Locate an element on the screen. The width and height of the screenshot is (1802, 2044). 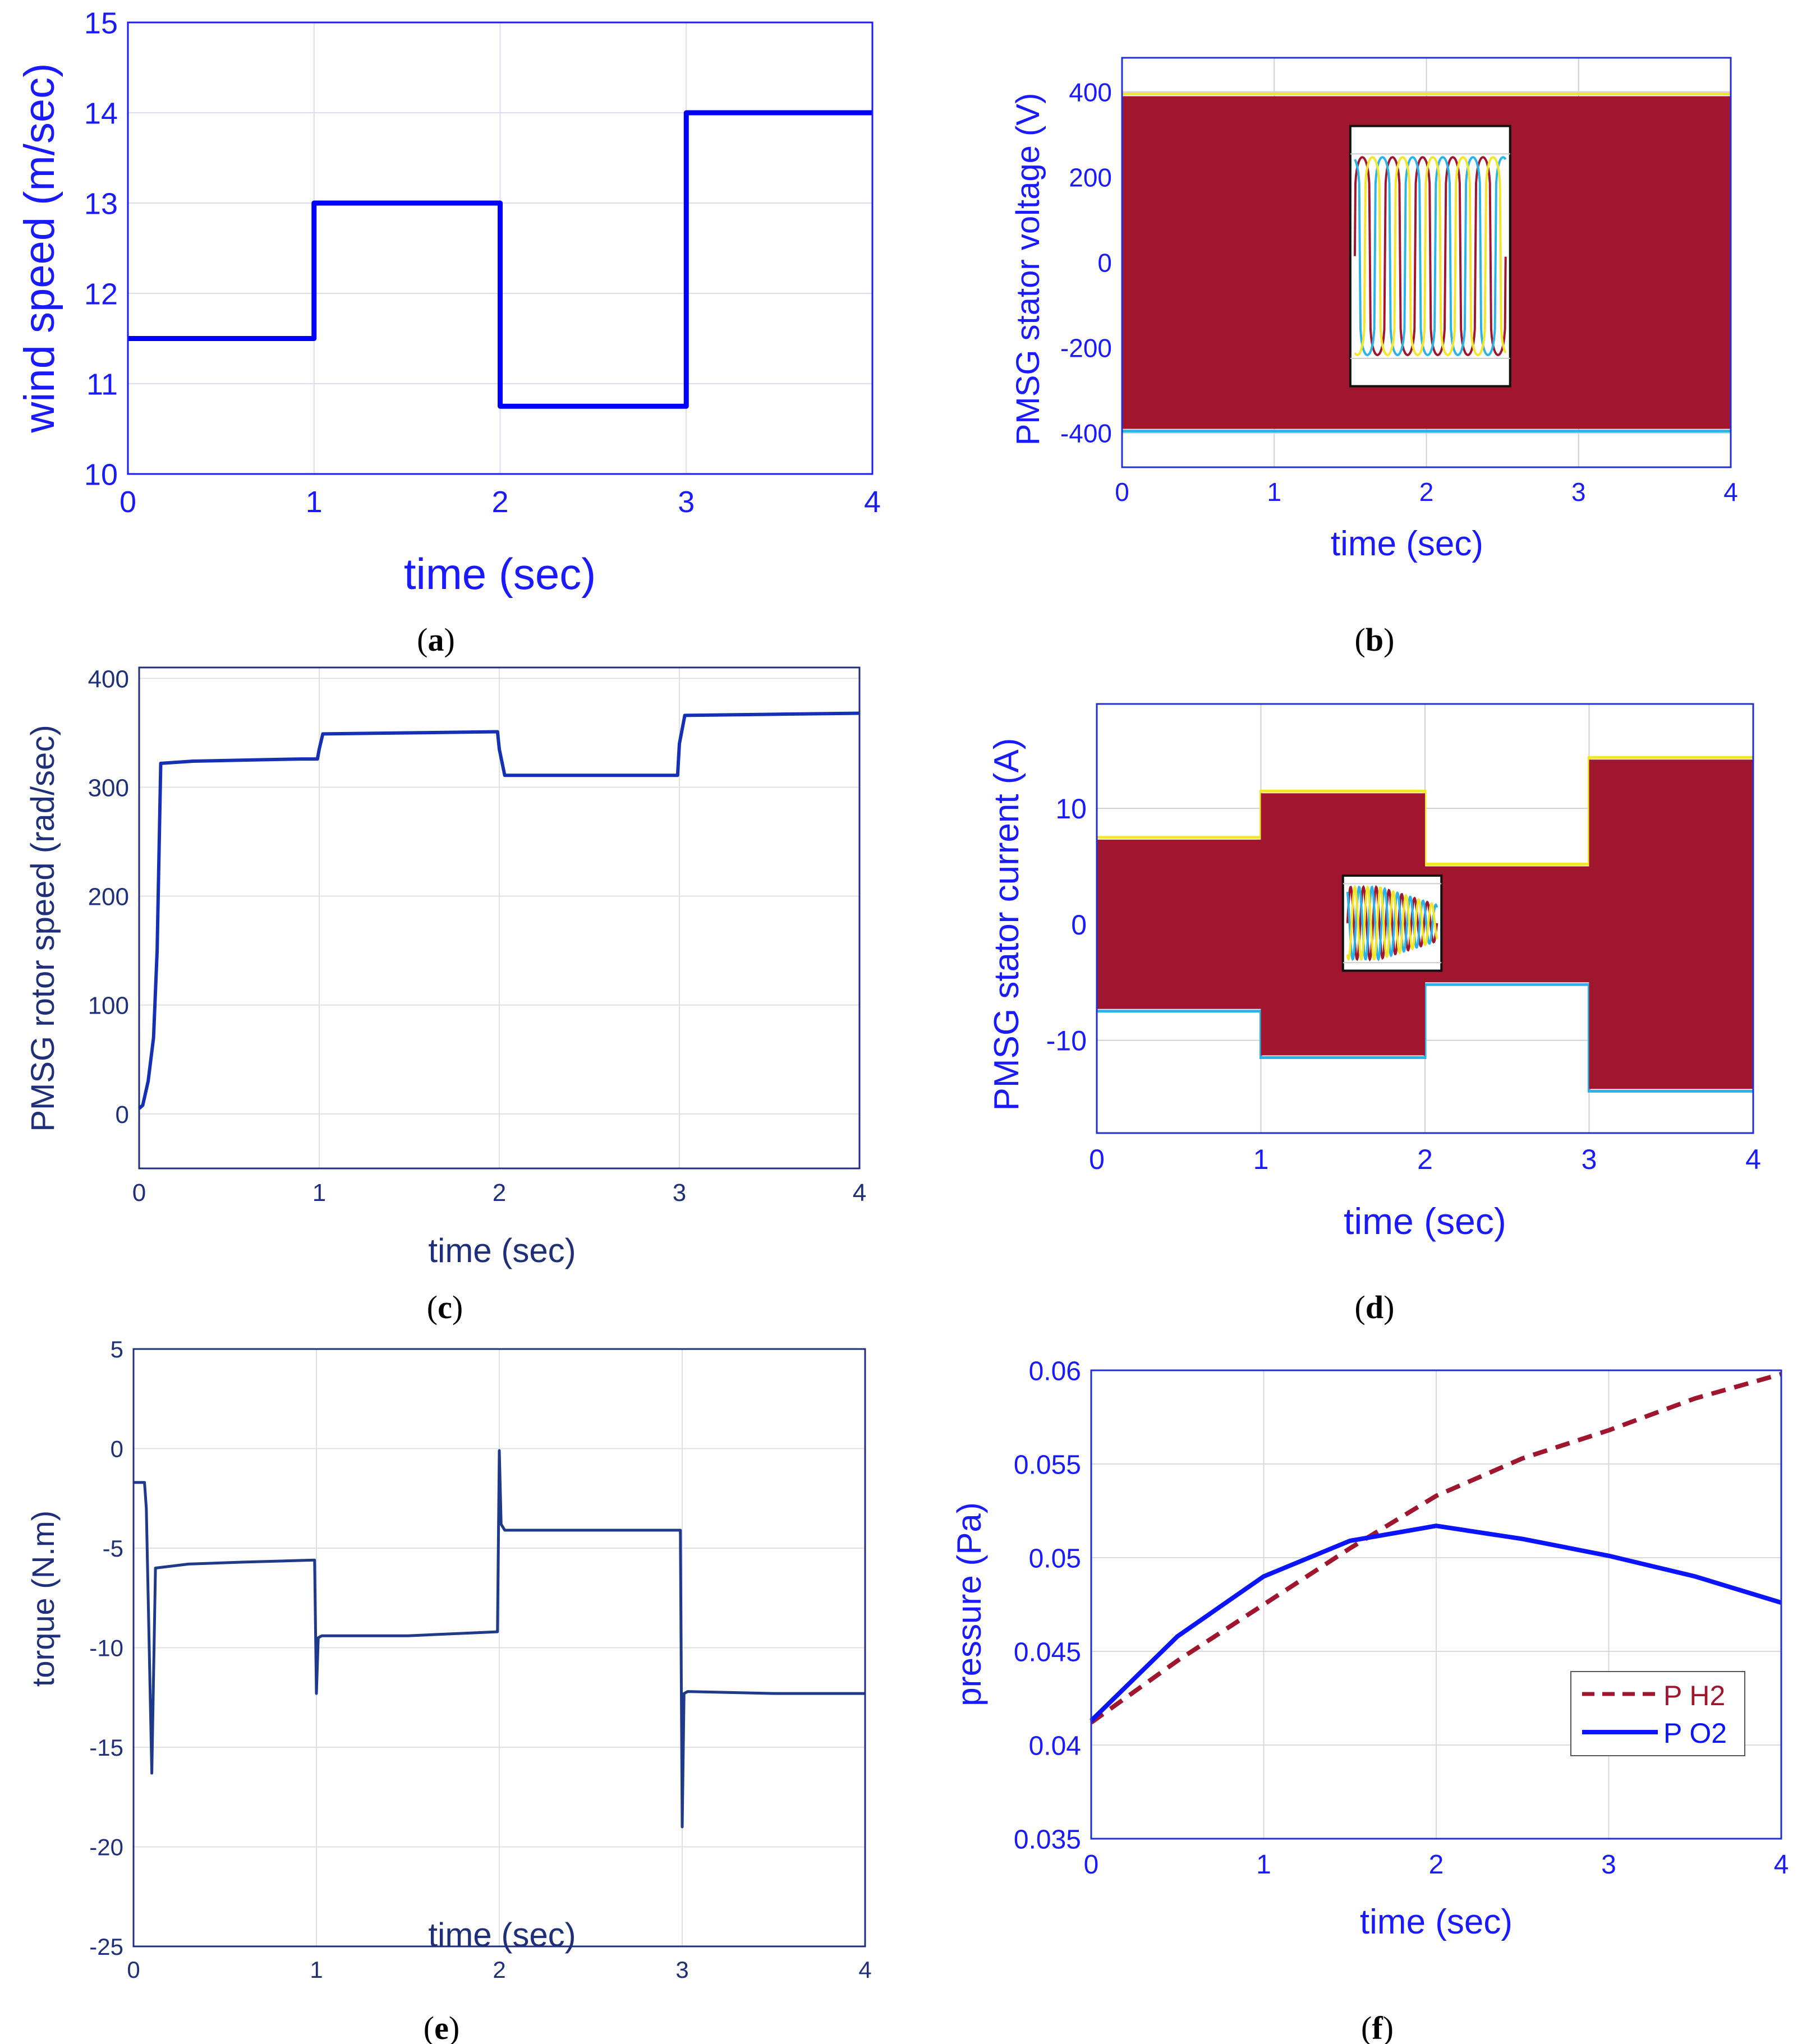
marks-f is located at coordinates (1436, 1548).